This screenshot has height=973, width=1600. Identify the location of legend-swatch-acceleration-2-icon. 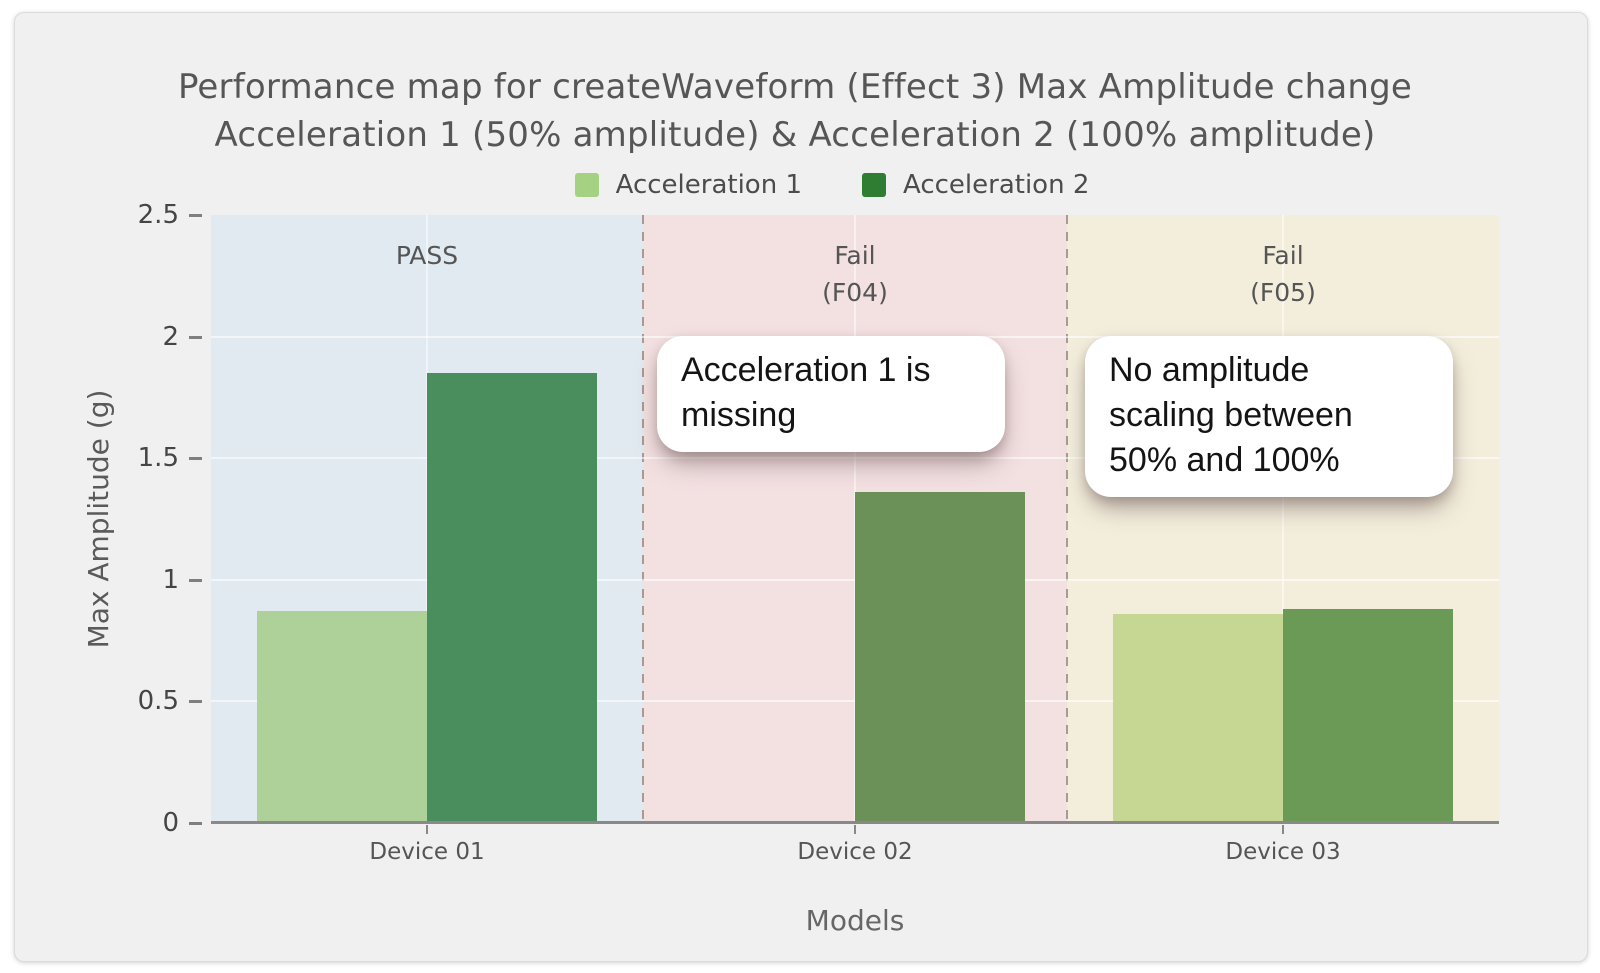
(874, 185).